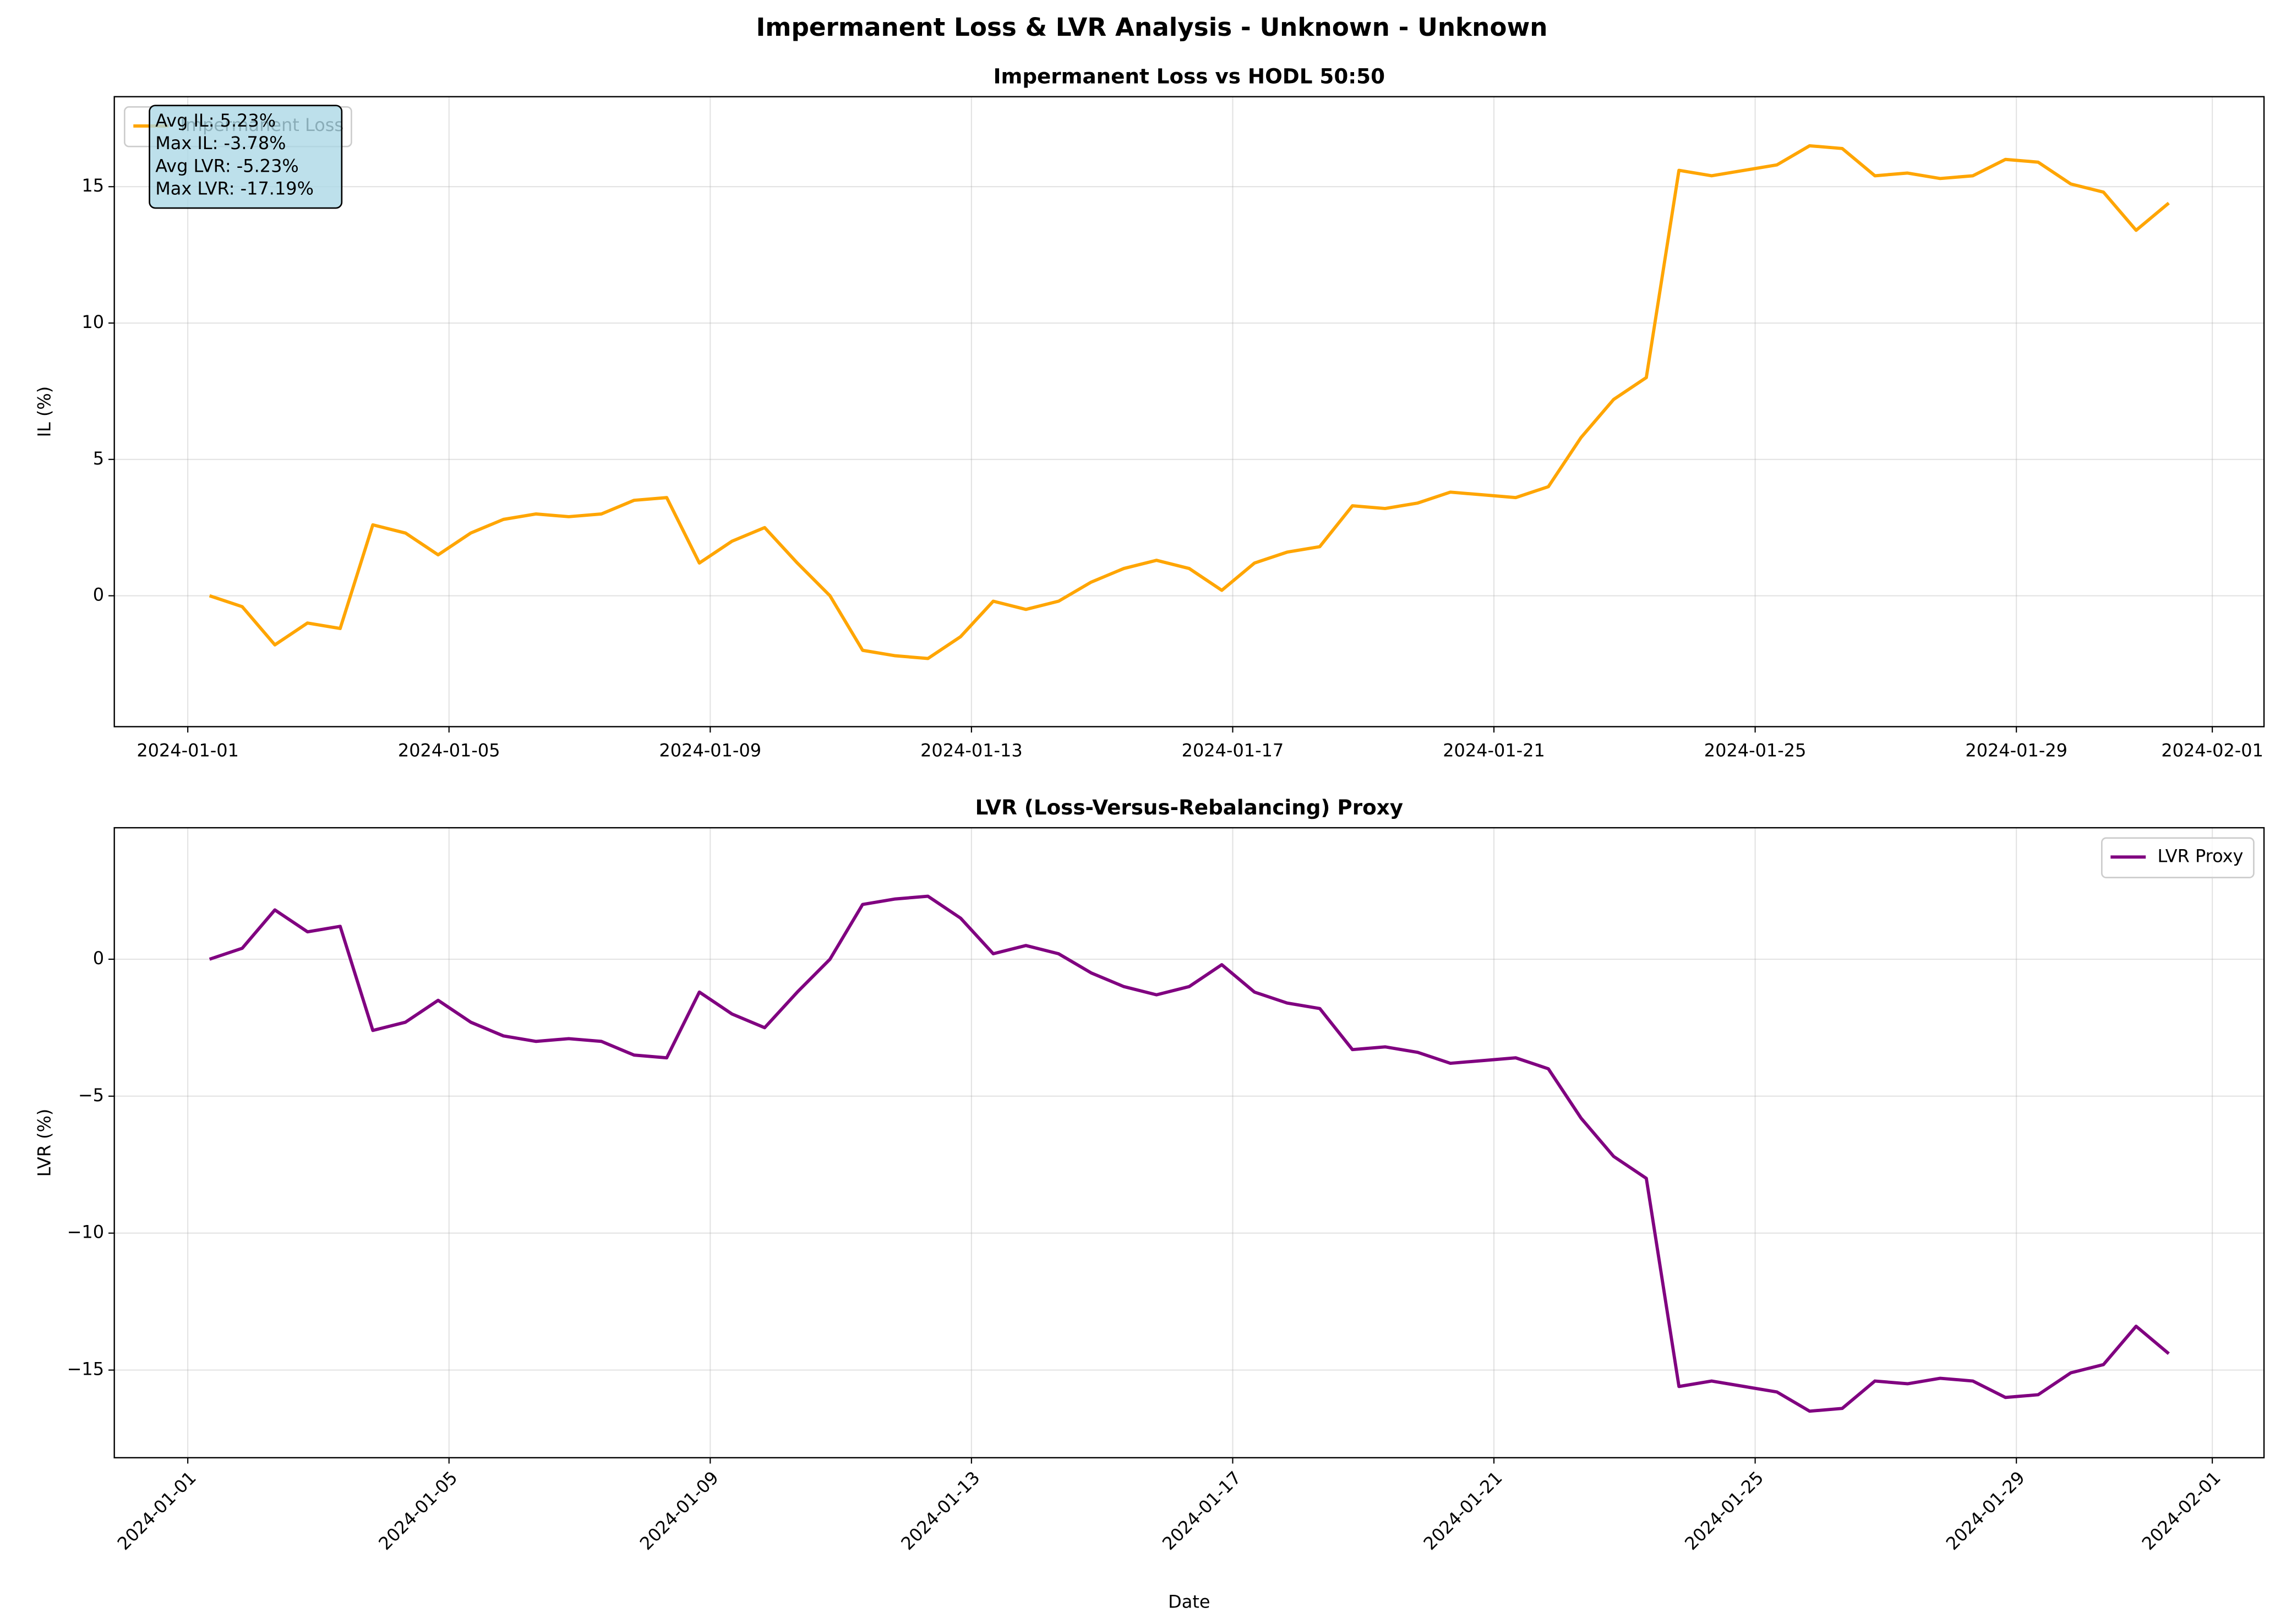  Describe the element at coordinates (1233, 750) in the screenshot. I see `x-tick-label: 2024-01-17` at that location.